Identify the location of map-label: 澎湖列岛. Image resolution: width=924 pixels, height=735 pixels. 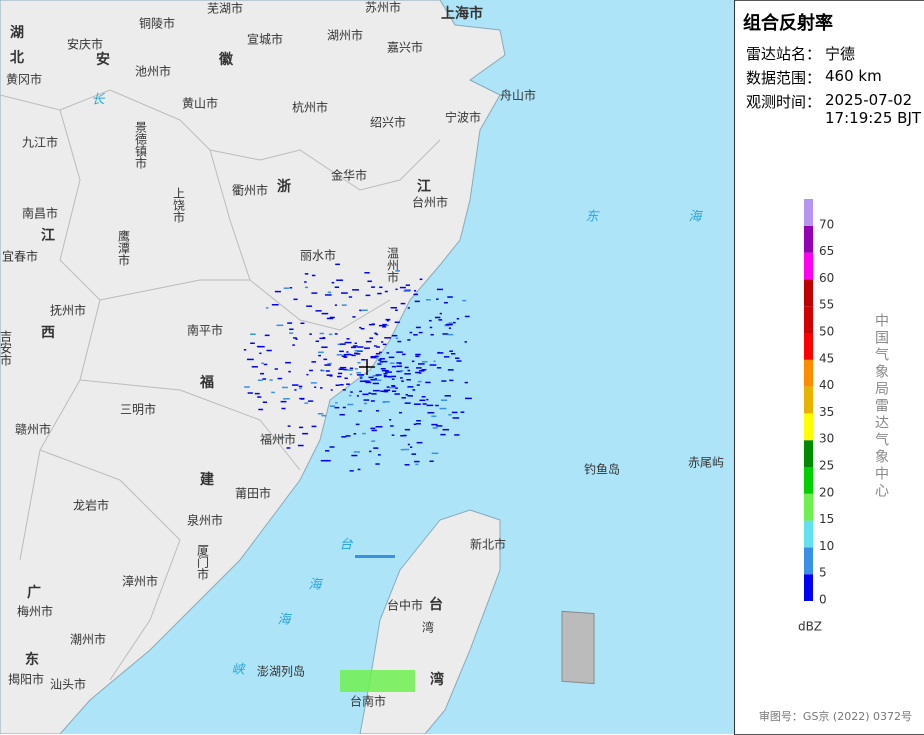
(281, 671).